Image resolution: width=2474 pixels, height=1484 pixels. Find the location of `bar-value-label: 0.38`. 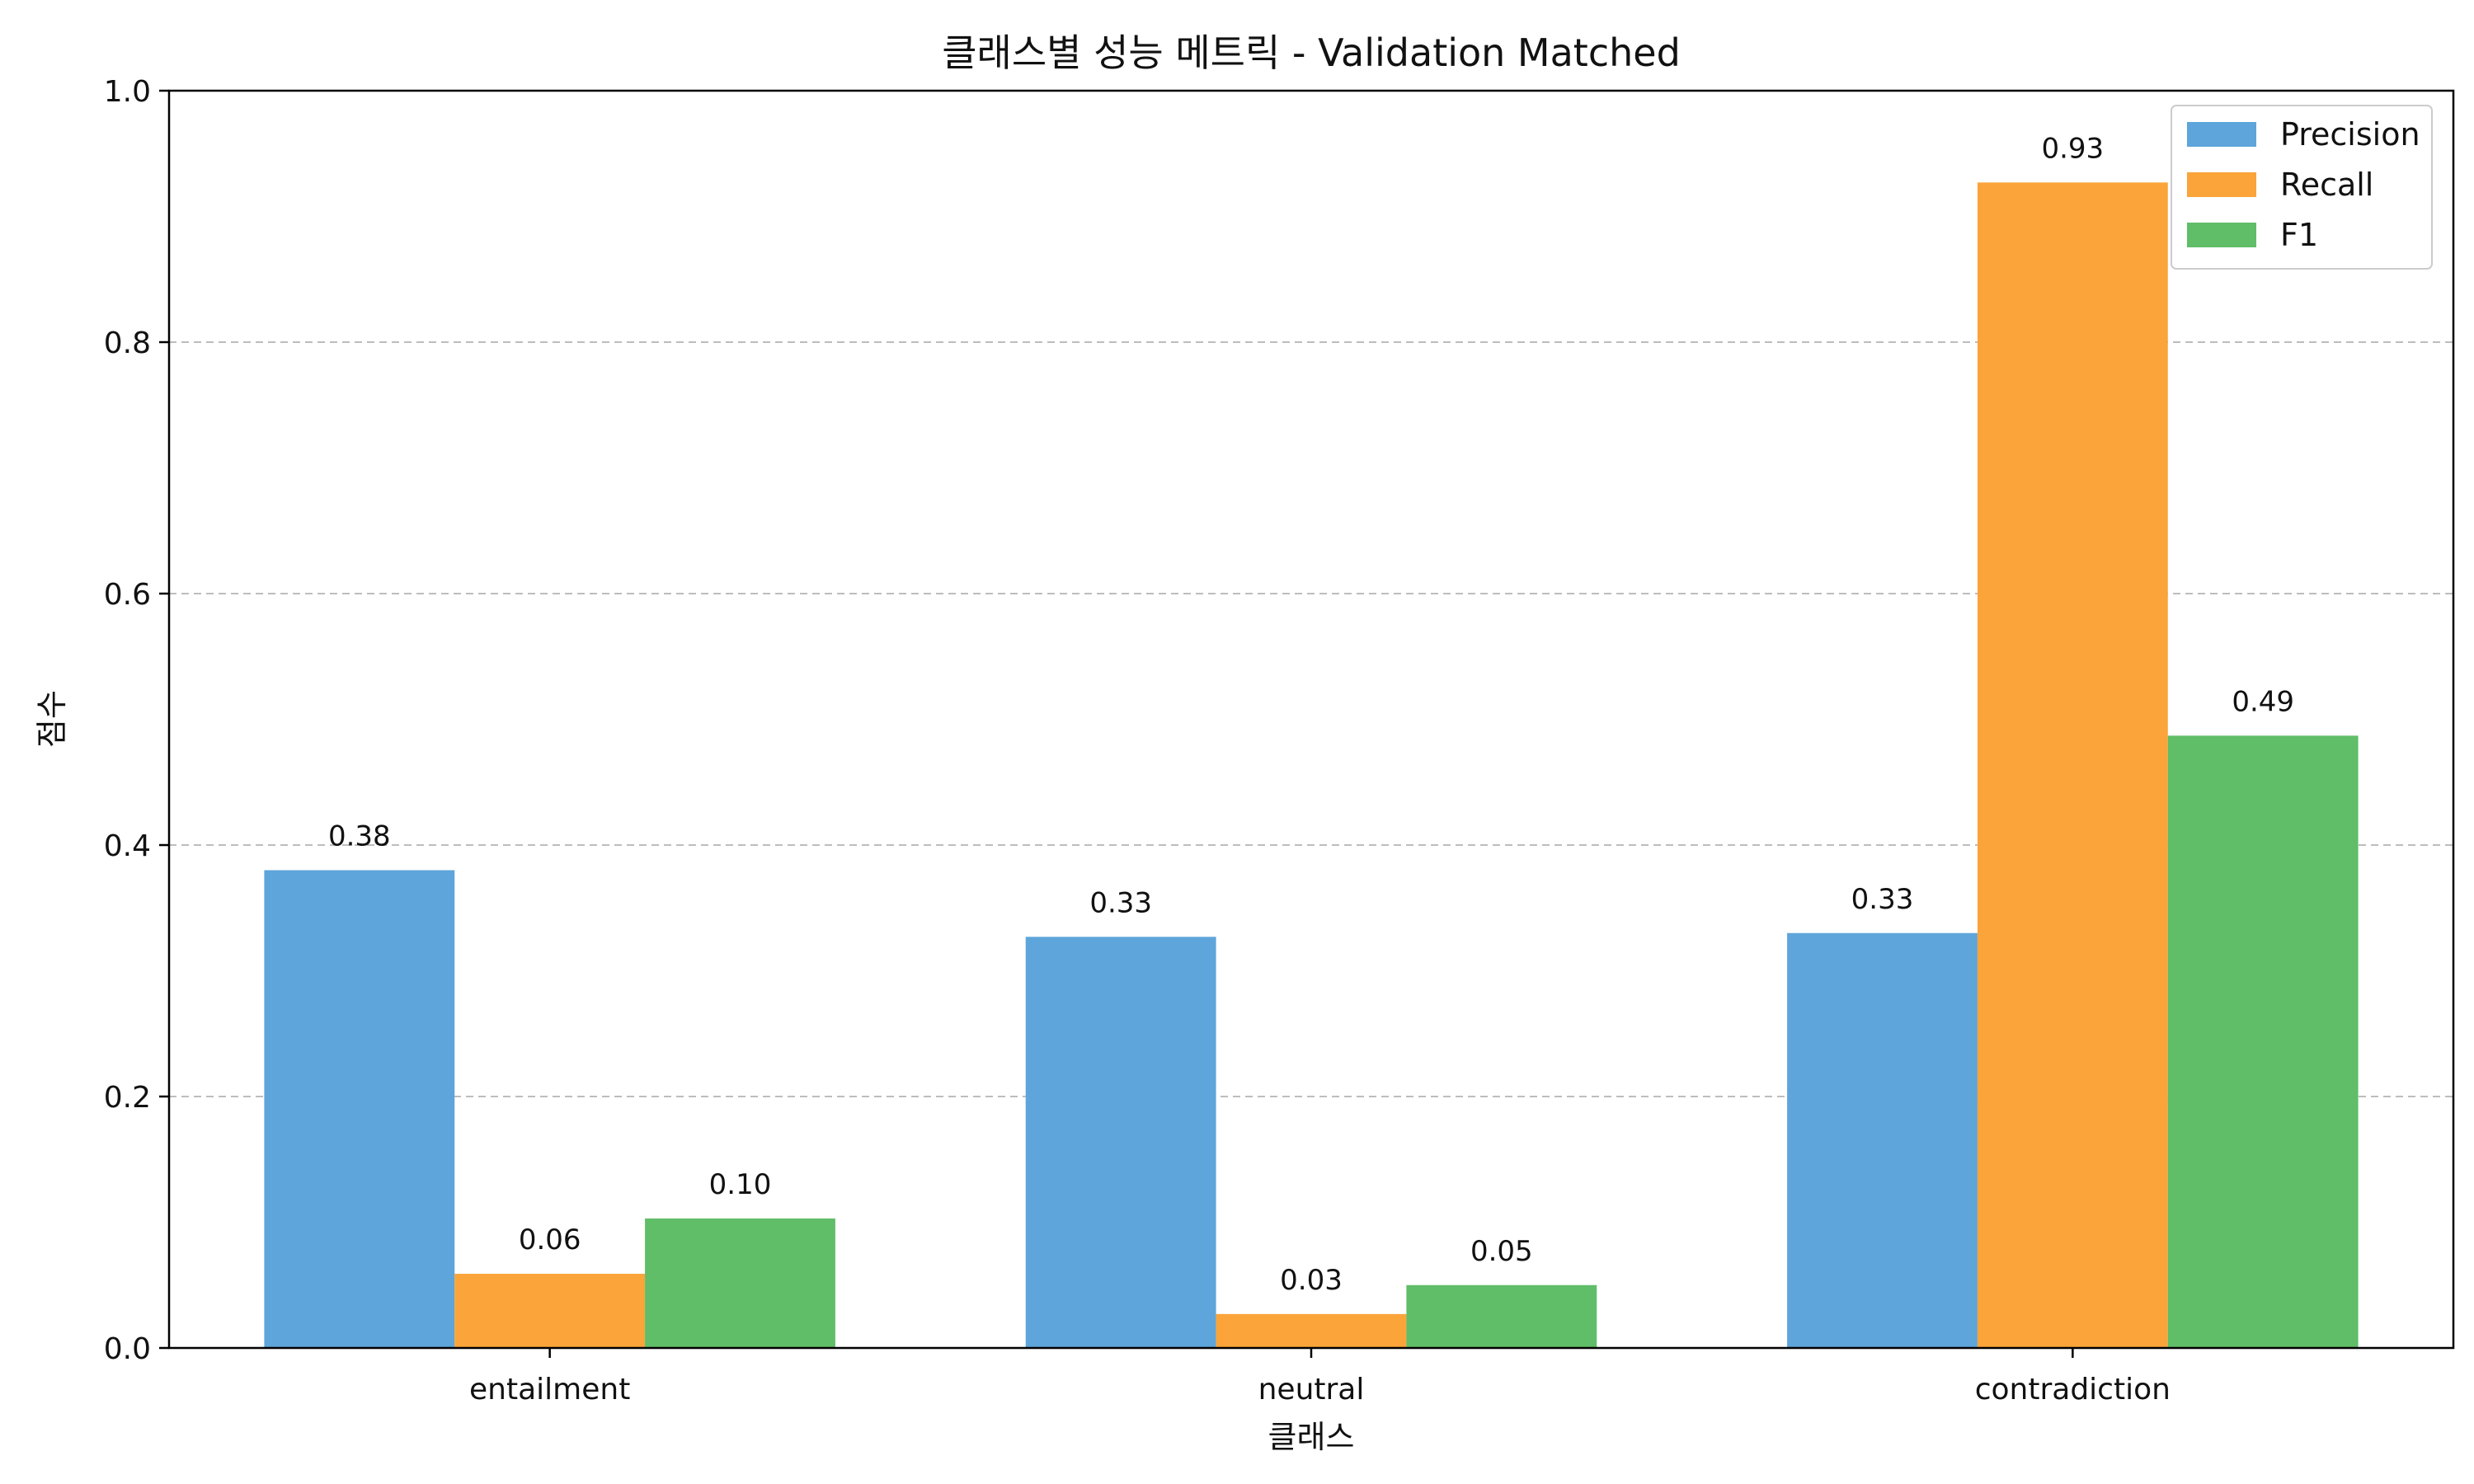

bar-value-label: 0.38 is located at coordinates (359, 836).